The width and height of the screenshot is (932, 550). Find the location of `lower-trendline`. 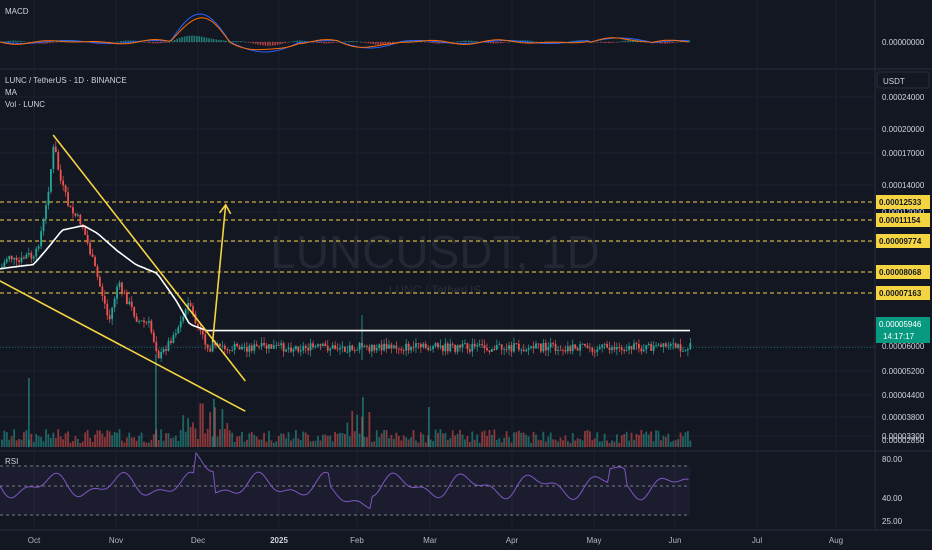

lower-trendline is located at coordinates (123, 346).